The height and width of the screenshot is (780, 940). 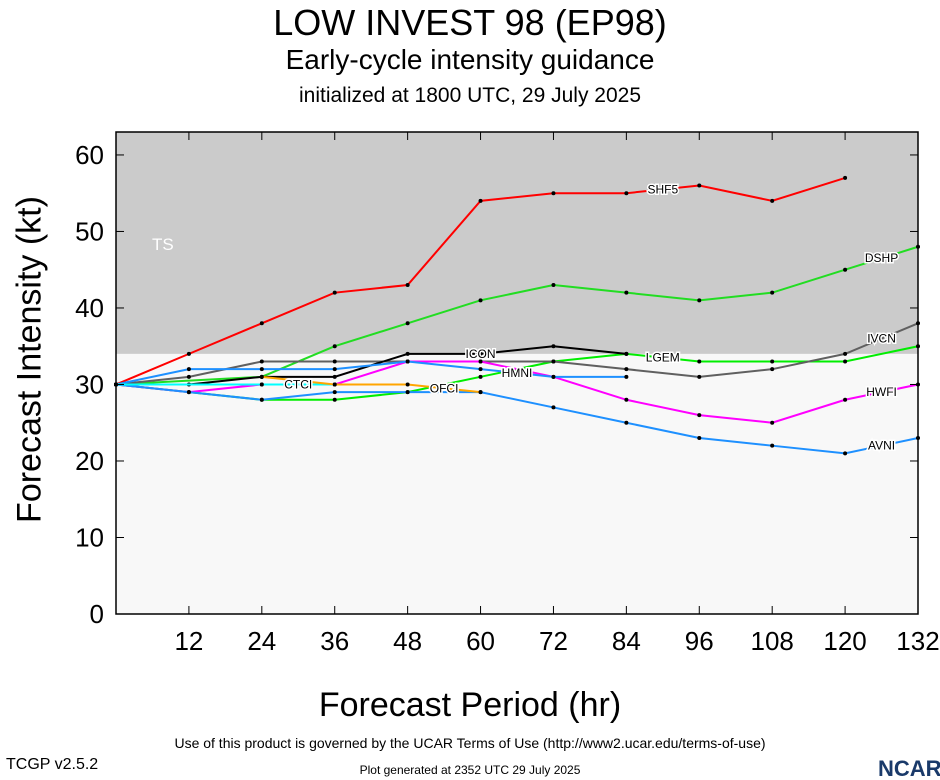 What do you see at coordinates (89, 231) in the screenshot?
I see `y-tick-label: 50` at bounding box center [89, 231].